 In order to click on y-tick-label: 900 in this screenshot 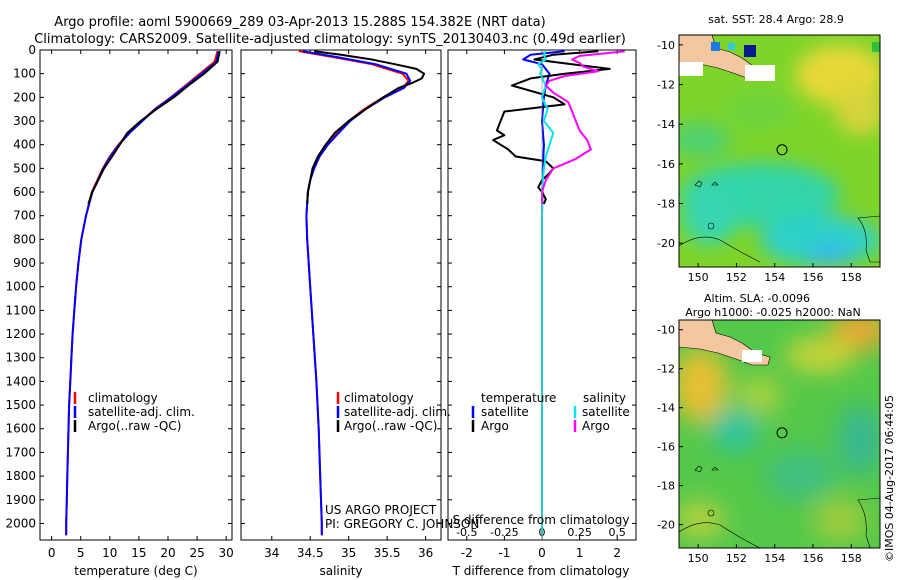, I will do `click(24, 263)`.